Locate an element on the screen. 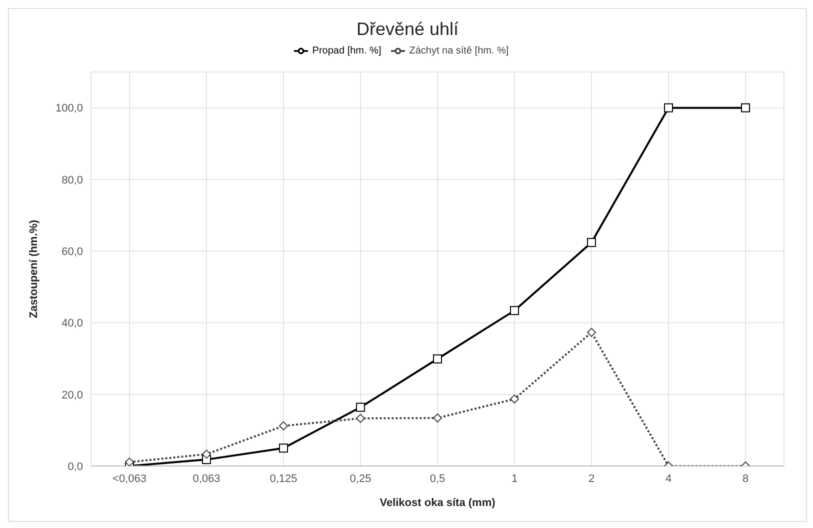 The width and height of the screenshot is (813, 528). y-tick-label: 20,0 is located at coordinates (72, 395).